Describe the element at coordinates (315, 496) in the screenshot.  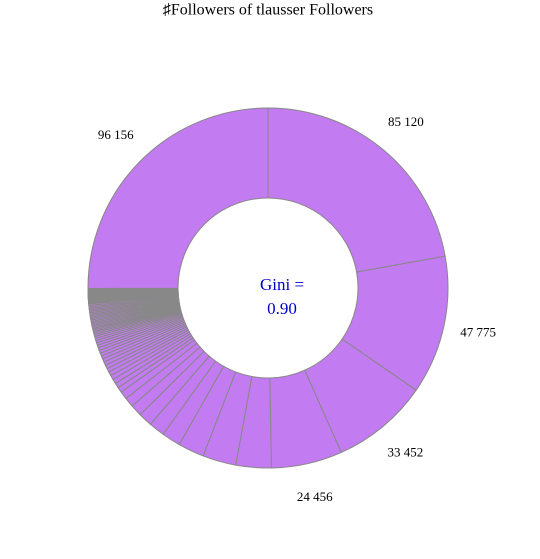
I see `data-label: 24 456` at that location.